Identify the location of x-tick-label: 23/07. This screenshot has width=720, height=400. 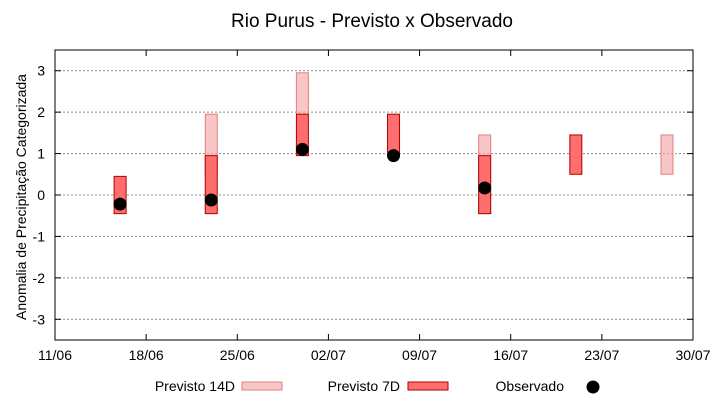
(601, 355).